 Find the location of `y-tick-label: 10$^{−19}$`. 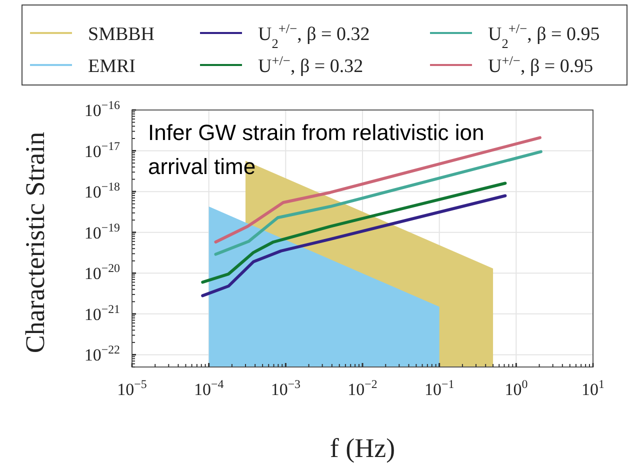

y-tick-label: 10$^{−19}$ is located at coordinates (102, 231).